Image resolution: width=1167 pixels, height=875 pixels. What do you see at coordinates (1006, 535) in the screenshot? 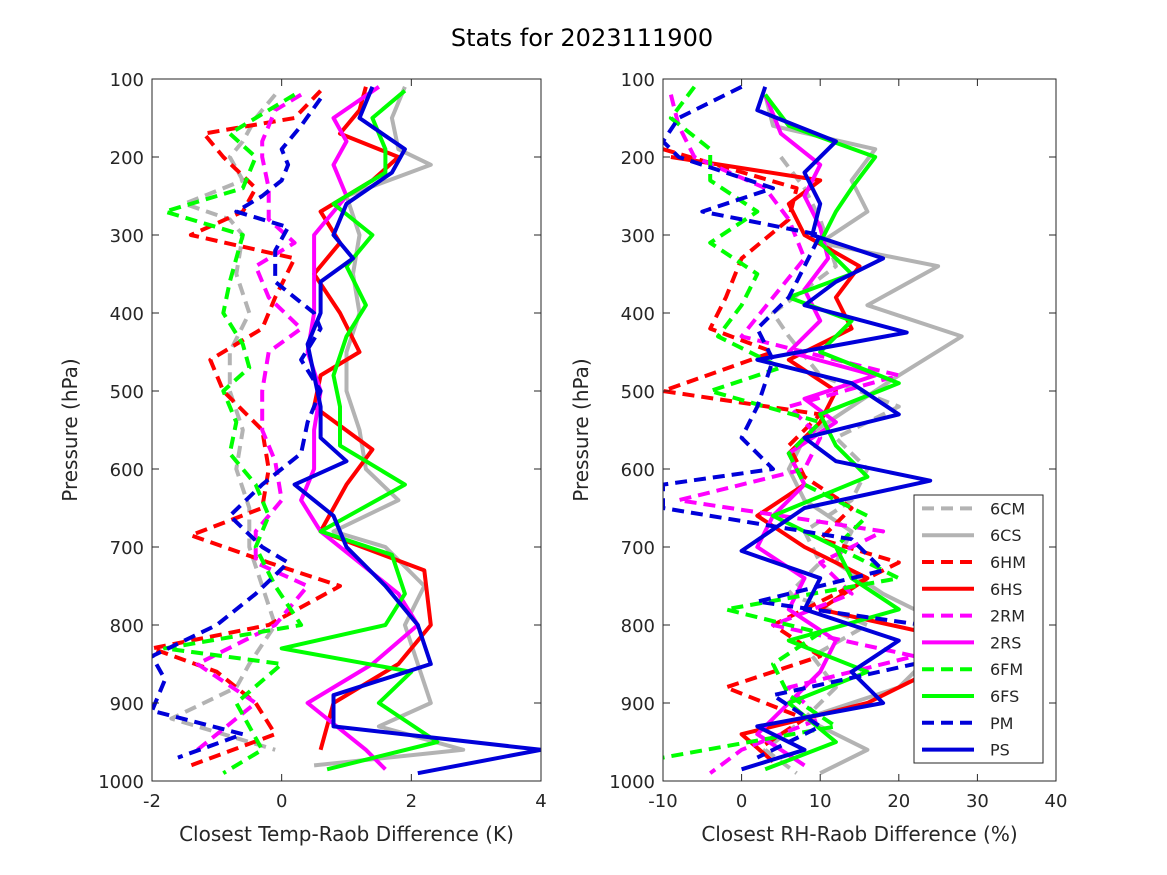
I see `legend-label-6cs: 6CS` at bounding box center [1006, 535].